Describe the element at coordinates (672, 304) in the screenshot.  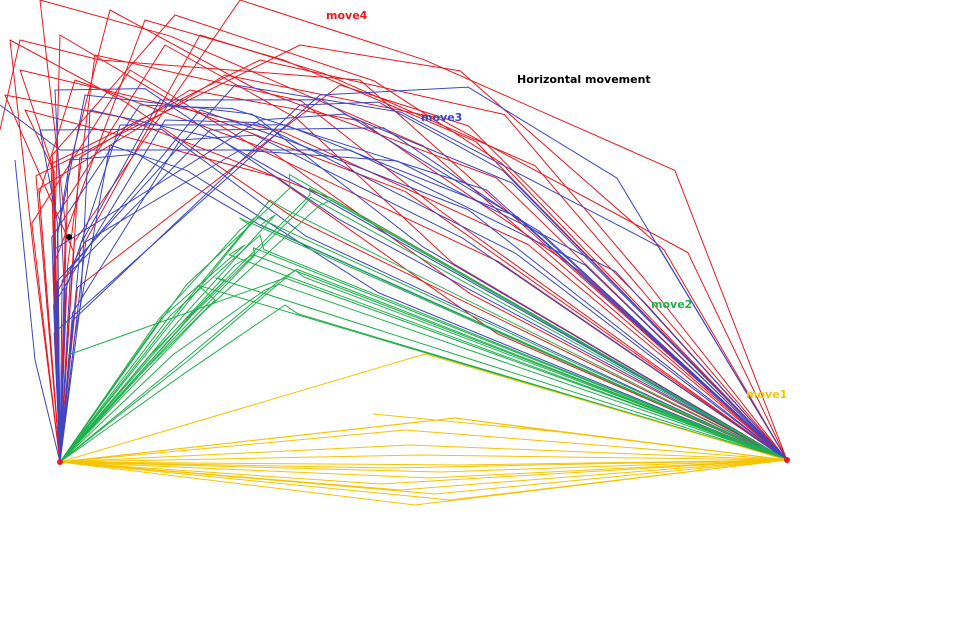
I see `move2-label: move2` at that location.